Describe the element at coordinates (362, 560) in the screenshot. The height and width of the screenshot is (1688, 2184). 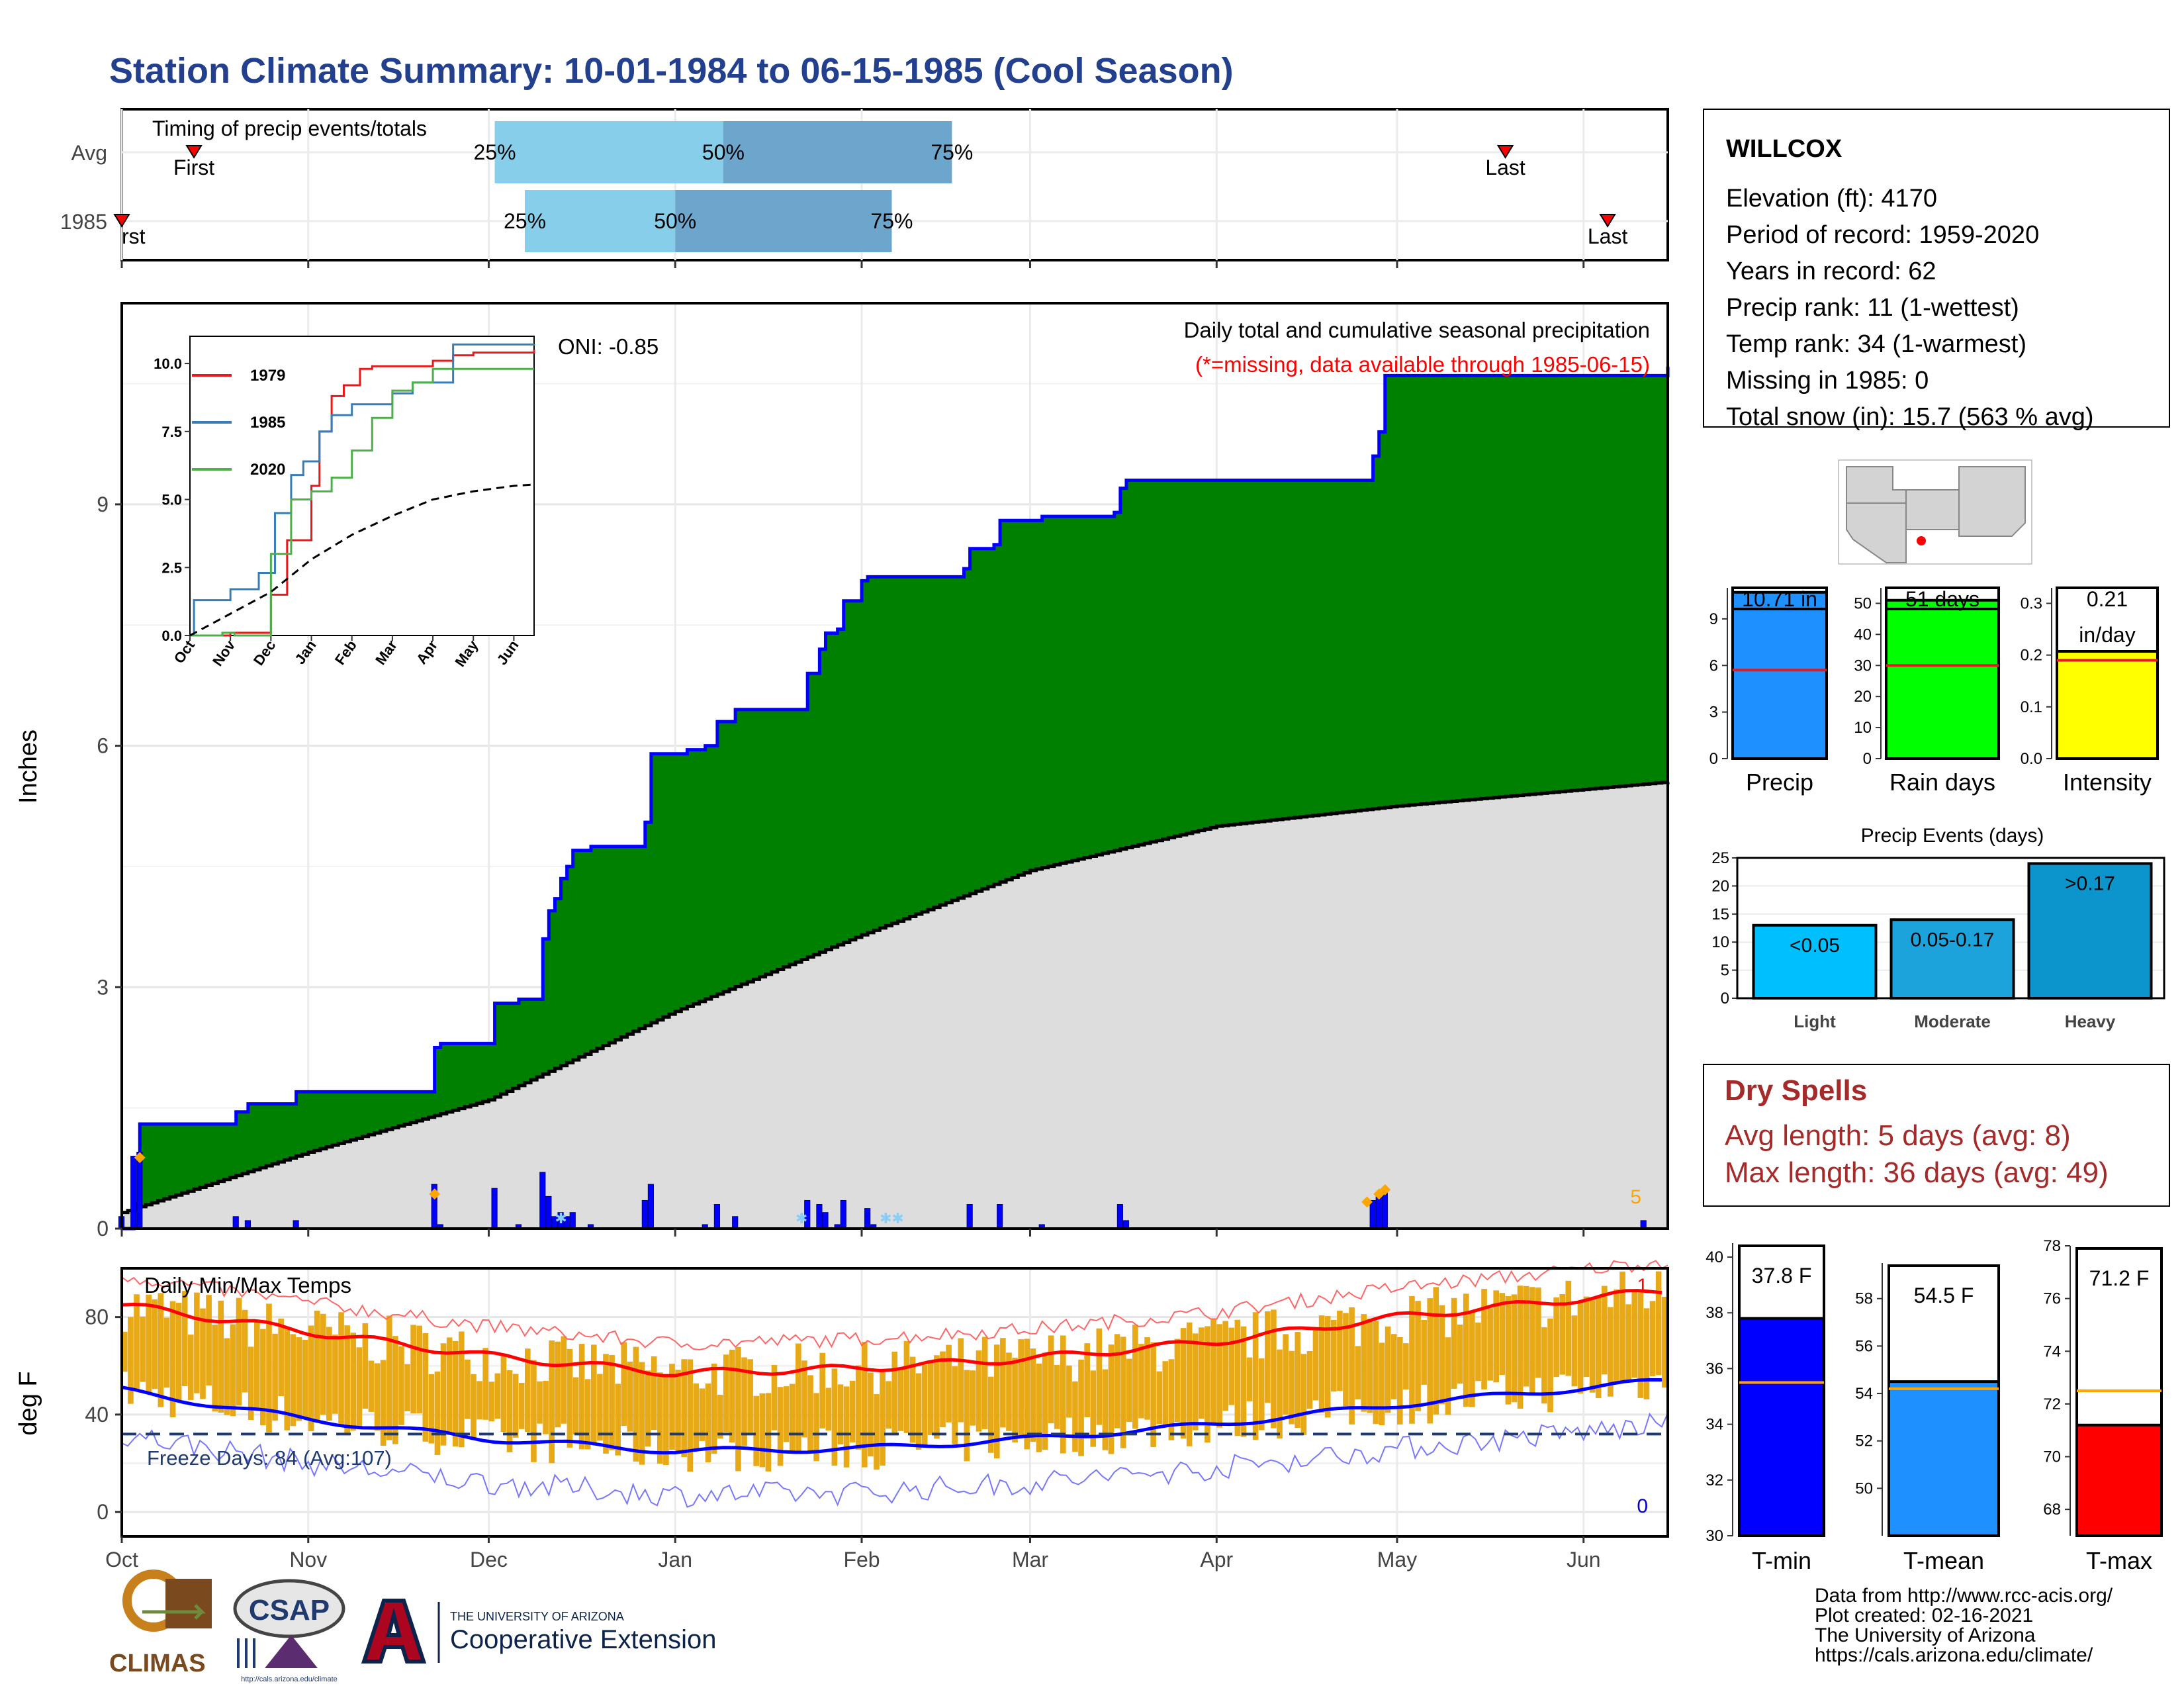
I see `inset-average-line` at that location.